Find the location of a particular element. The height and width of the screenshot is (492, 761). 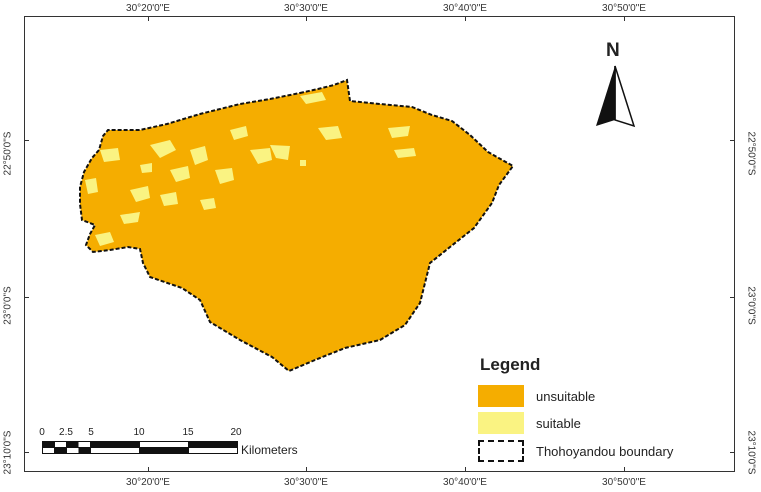

north-arrow-icon is located at coordinates (616, 96).